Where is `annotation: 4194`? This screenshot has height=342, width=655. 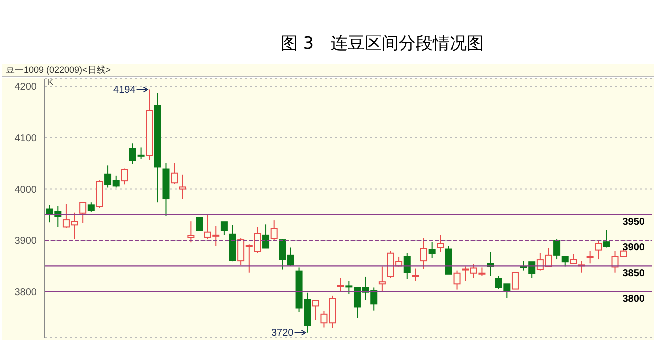
annotation: 4194 is located at coordinates (125, 90).